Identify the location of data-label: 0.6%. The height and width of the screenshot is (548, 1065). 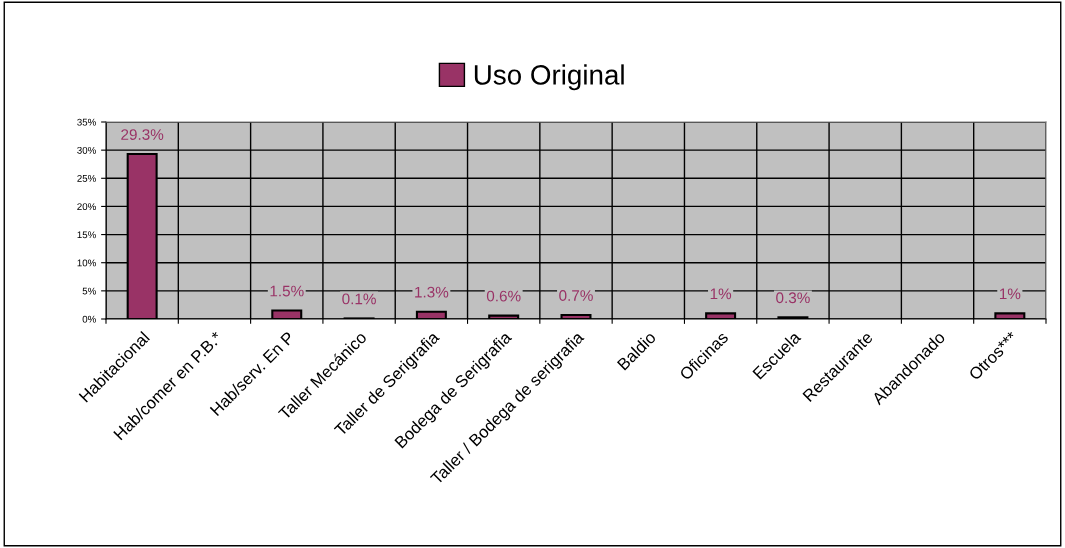
(503, 296).